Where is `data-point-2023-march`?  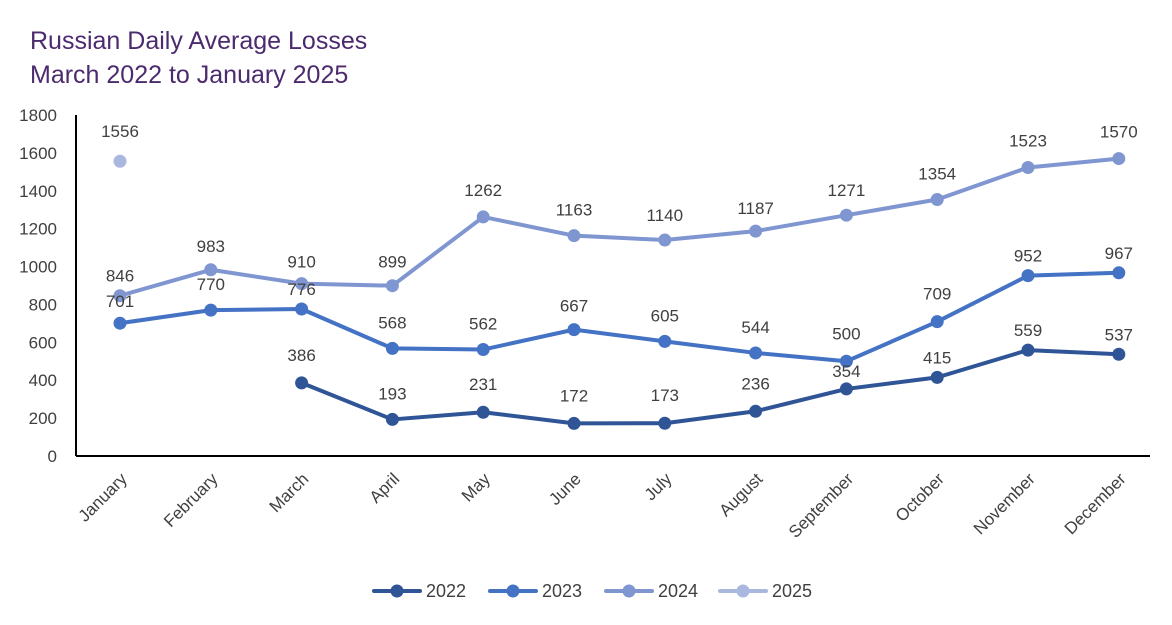
data-point-2023-march is located at coordinates (302, 309).